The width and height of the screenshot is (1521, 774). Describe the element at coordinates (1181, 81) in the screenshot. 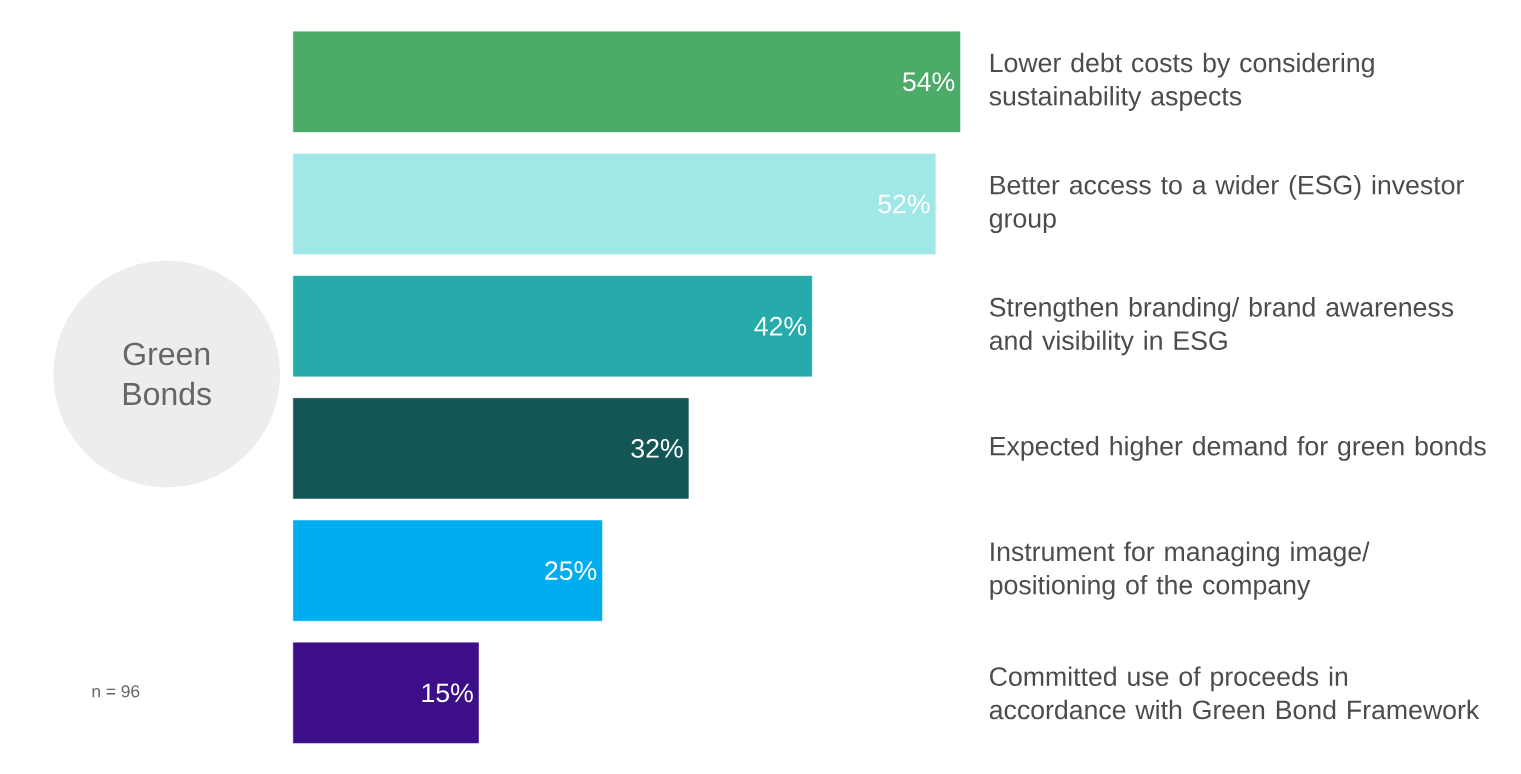

I see `y-tick-label: Lower debt costs by considering sustainability aspects` at that location.